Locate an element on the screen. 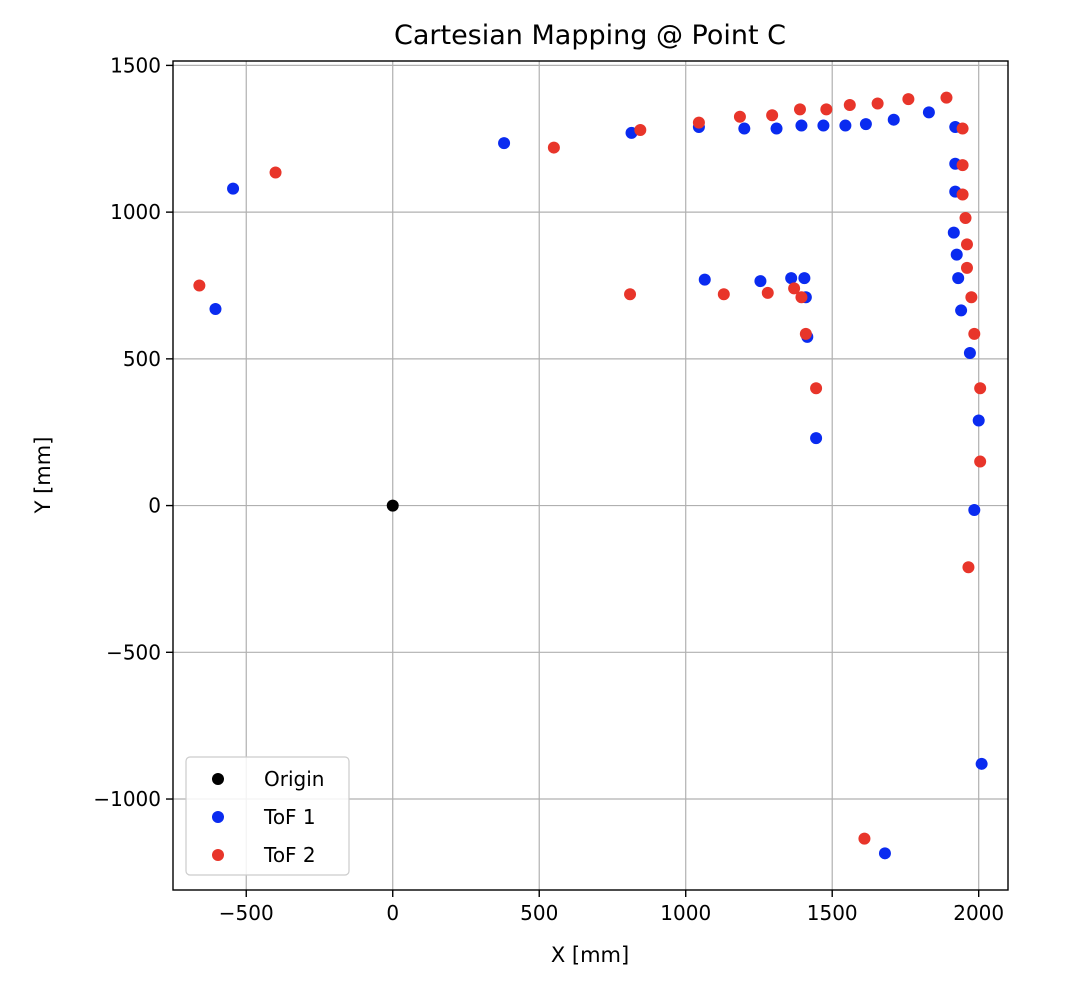  y-tick-label: 1500 is located at coordinates (135, 65).